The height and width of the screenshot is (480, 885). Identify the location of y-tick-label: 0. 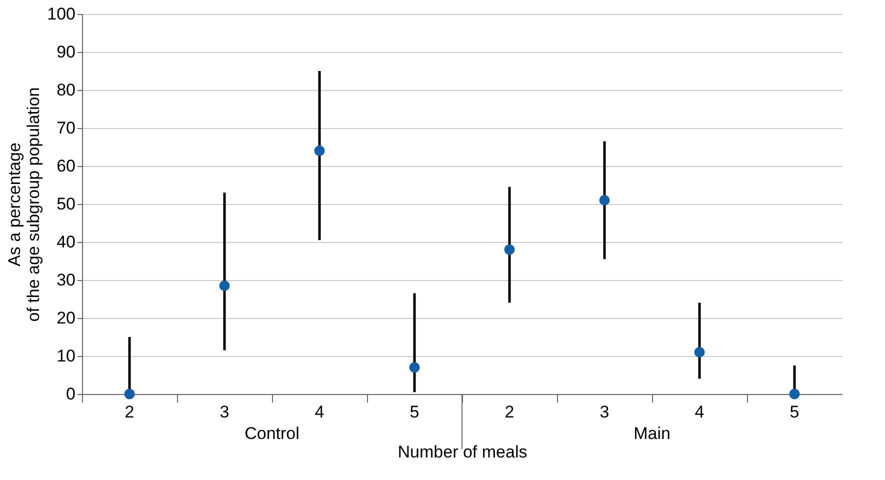
(71, 394).